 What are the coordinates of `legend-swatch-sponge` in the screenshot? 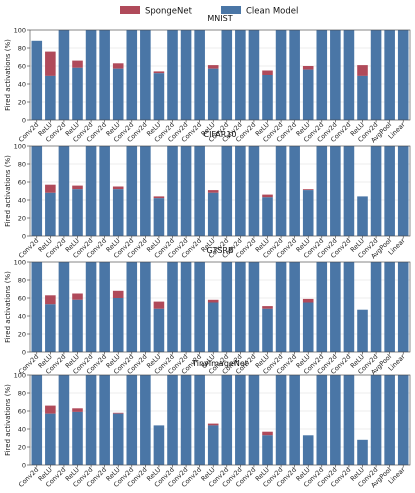 It's located at (130, 10).